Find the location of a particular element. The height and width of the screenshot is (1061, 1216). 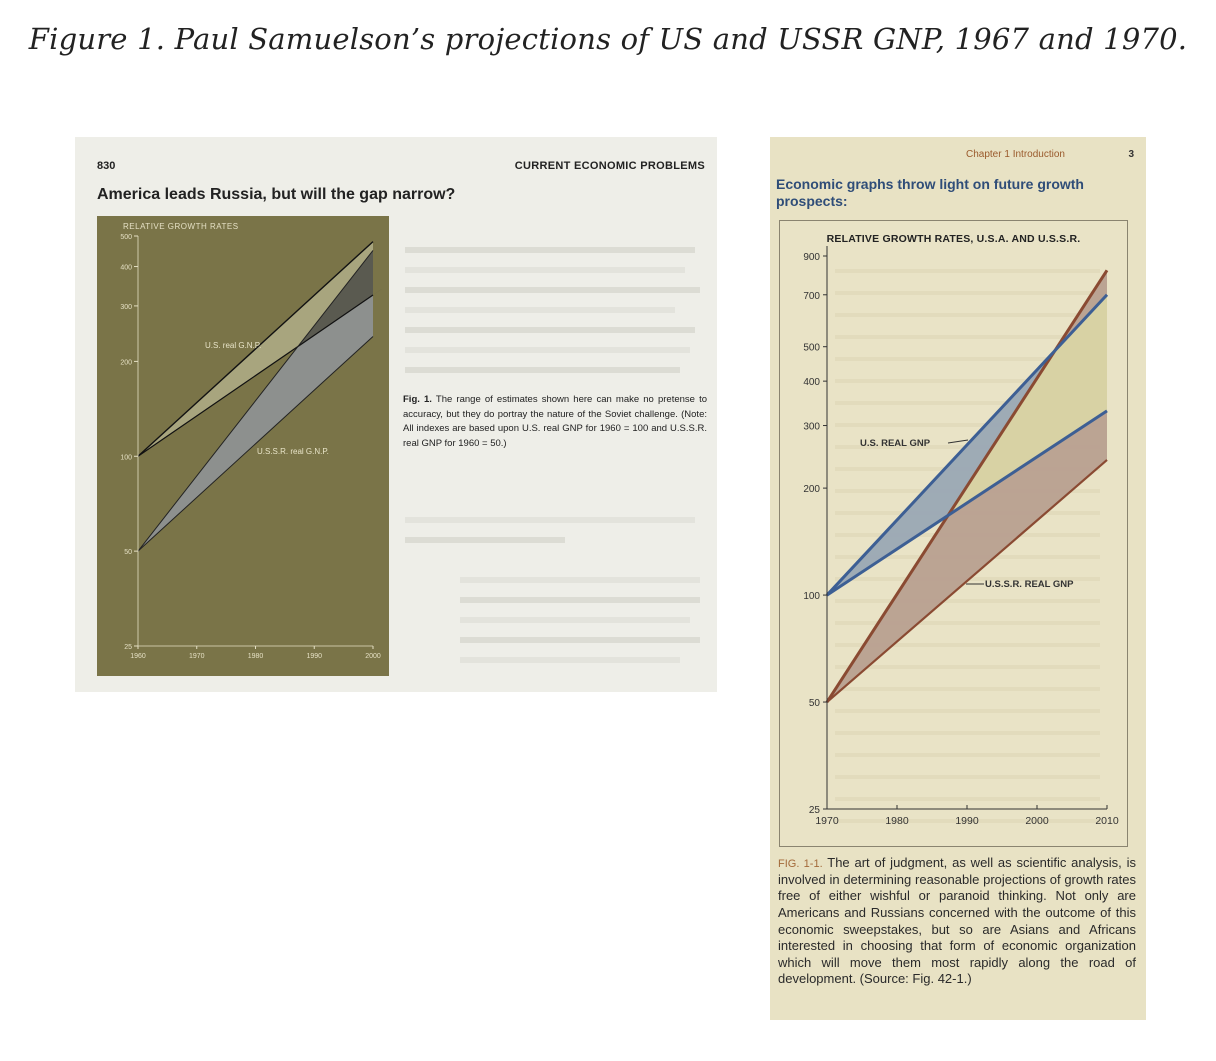

left-fig-label: Fig. 1. is located at coordinates (417, 399).